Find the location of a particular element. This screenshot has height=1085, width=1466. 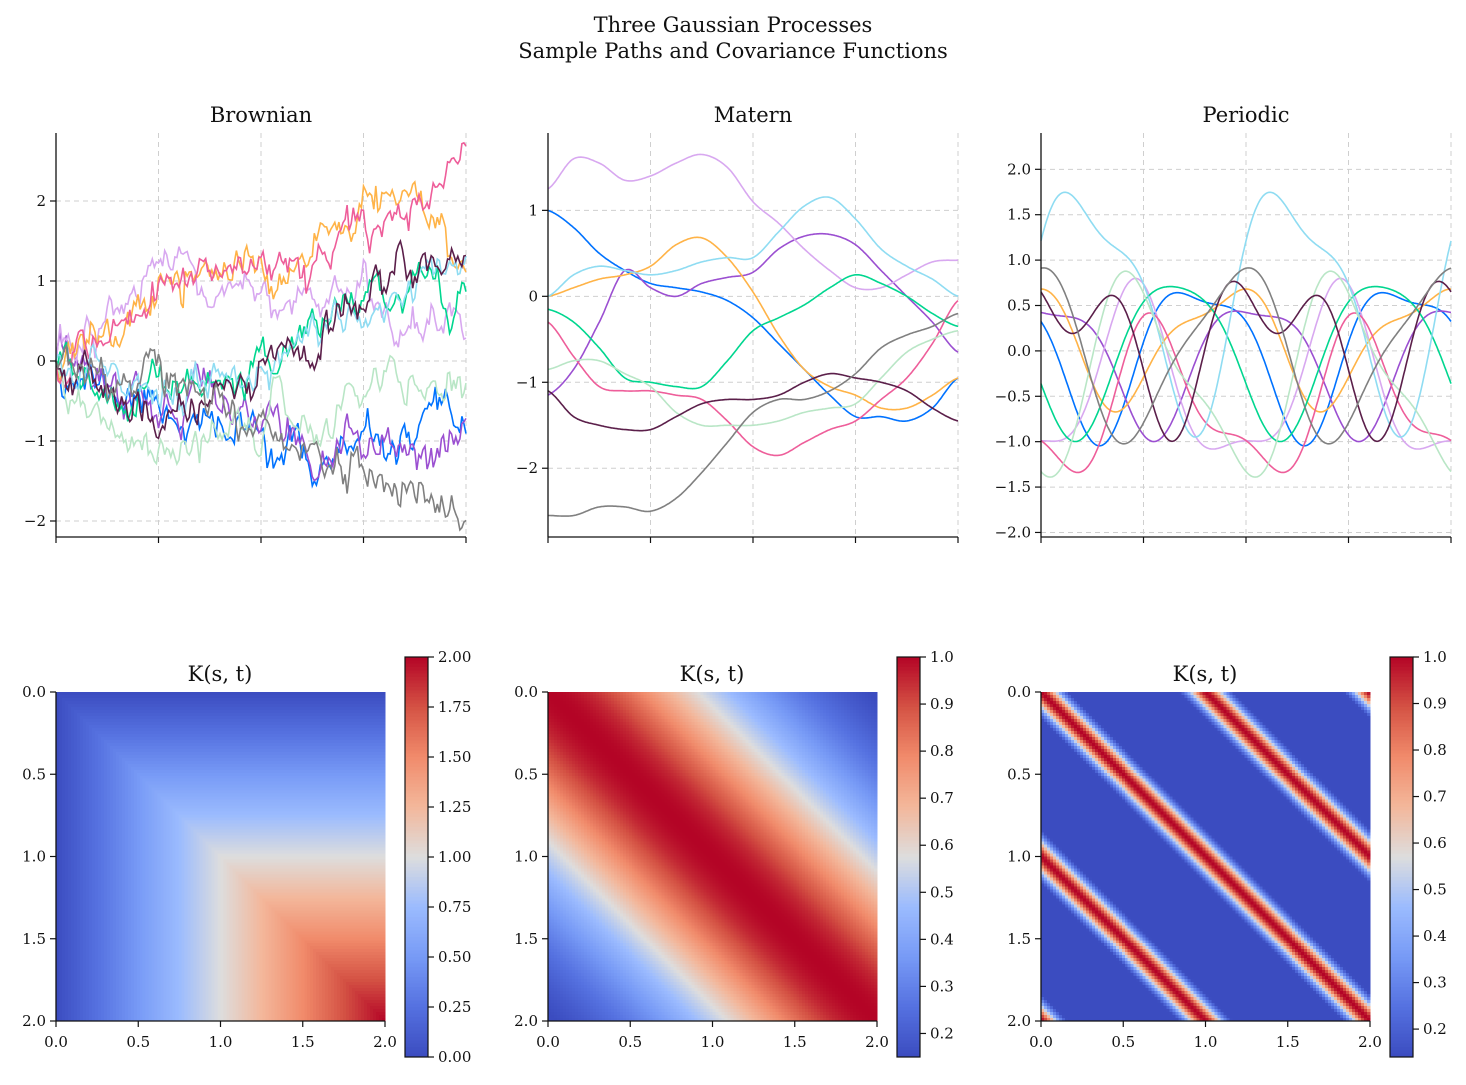

panel-title-matern: Matern is located at coordinates (753, 115).